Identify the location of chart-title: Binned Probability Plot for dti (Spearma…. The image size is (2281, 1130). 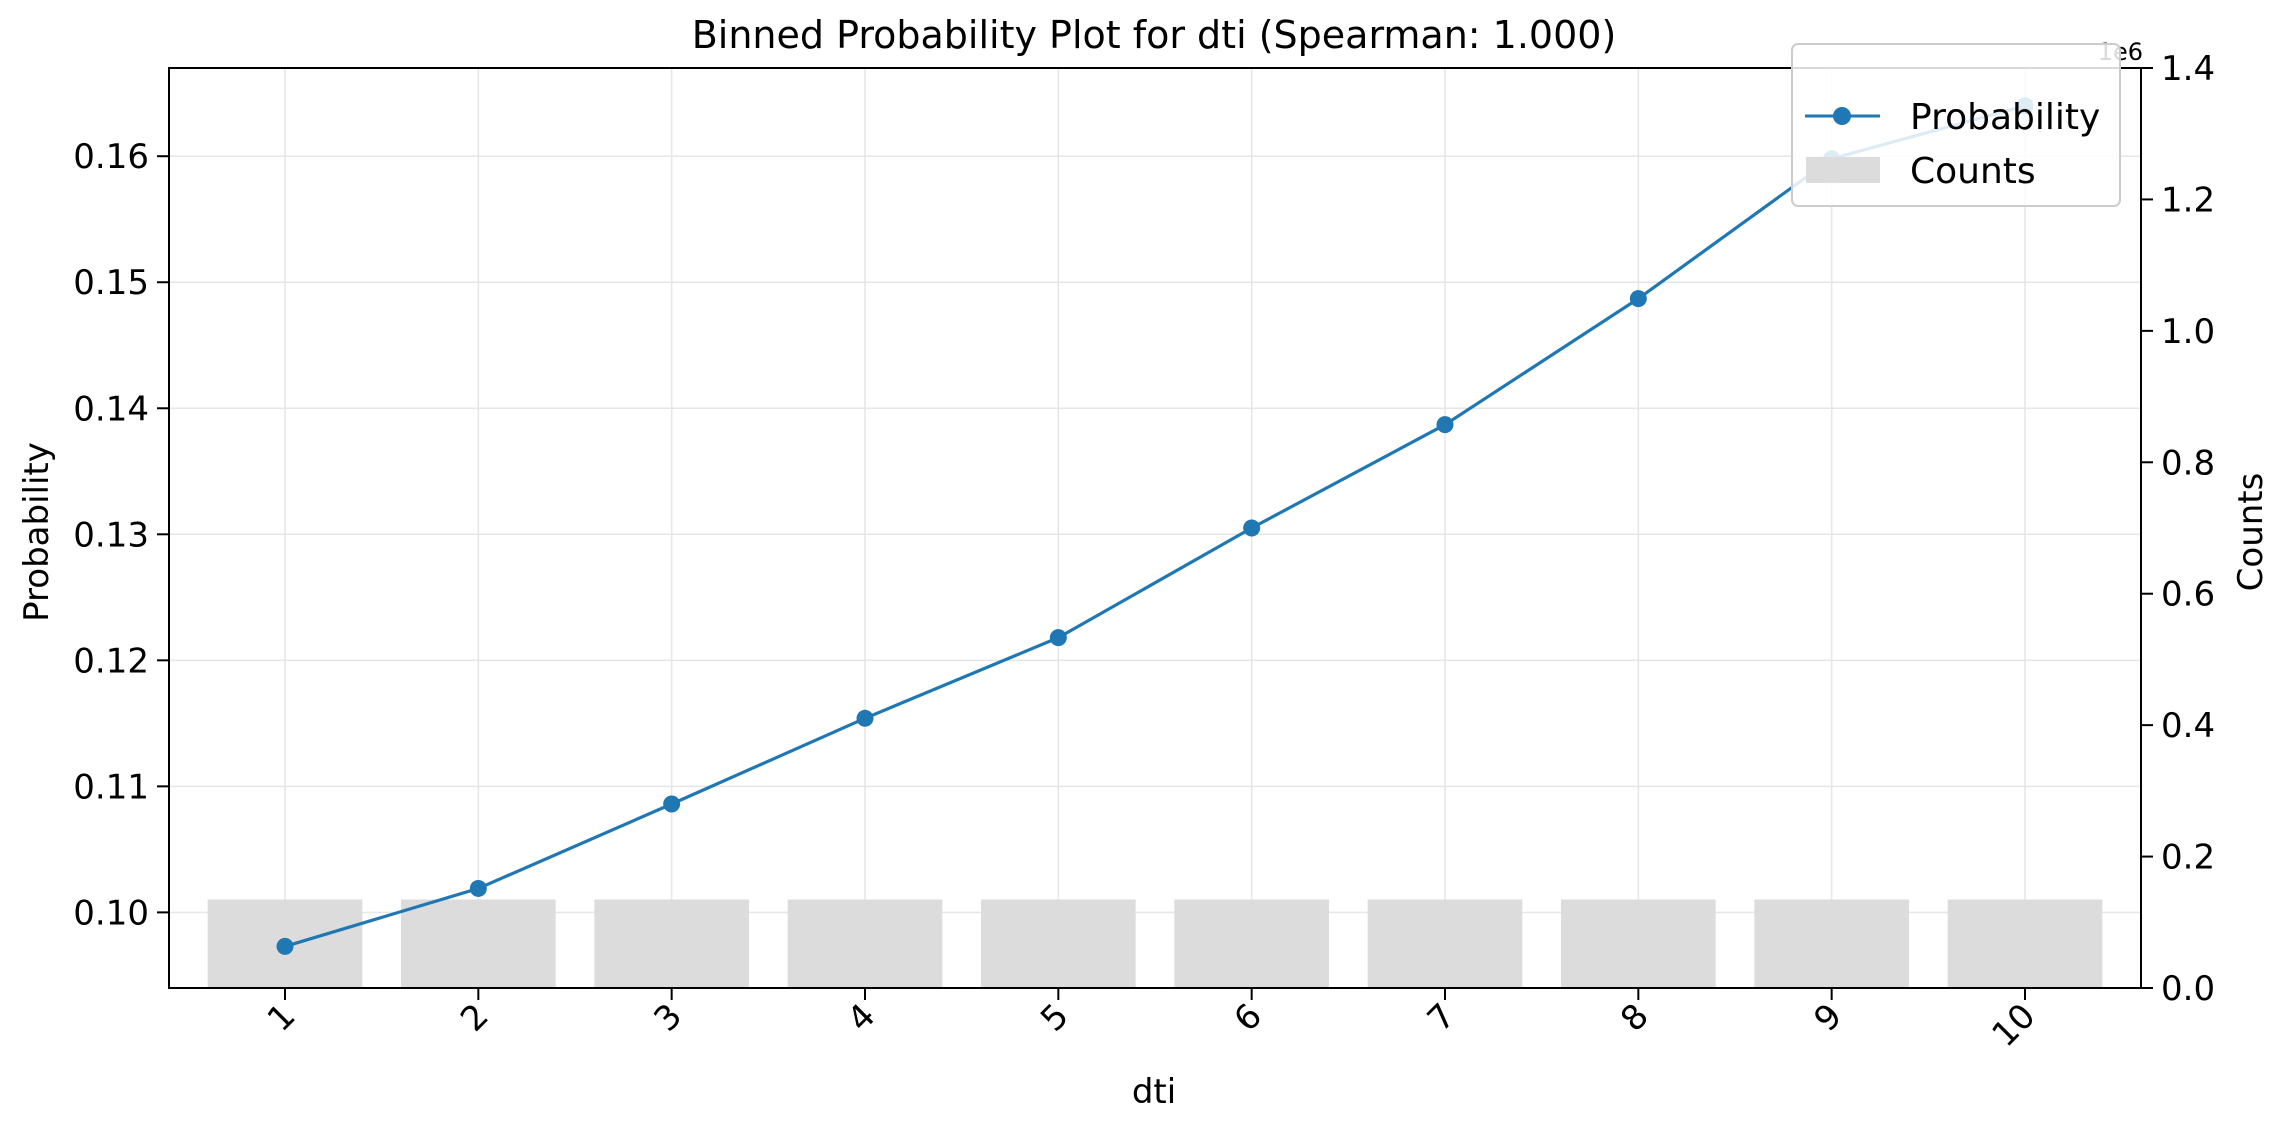
(1154, 35).